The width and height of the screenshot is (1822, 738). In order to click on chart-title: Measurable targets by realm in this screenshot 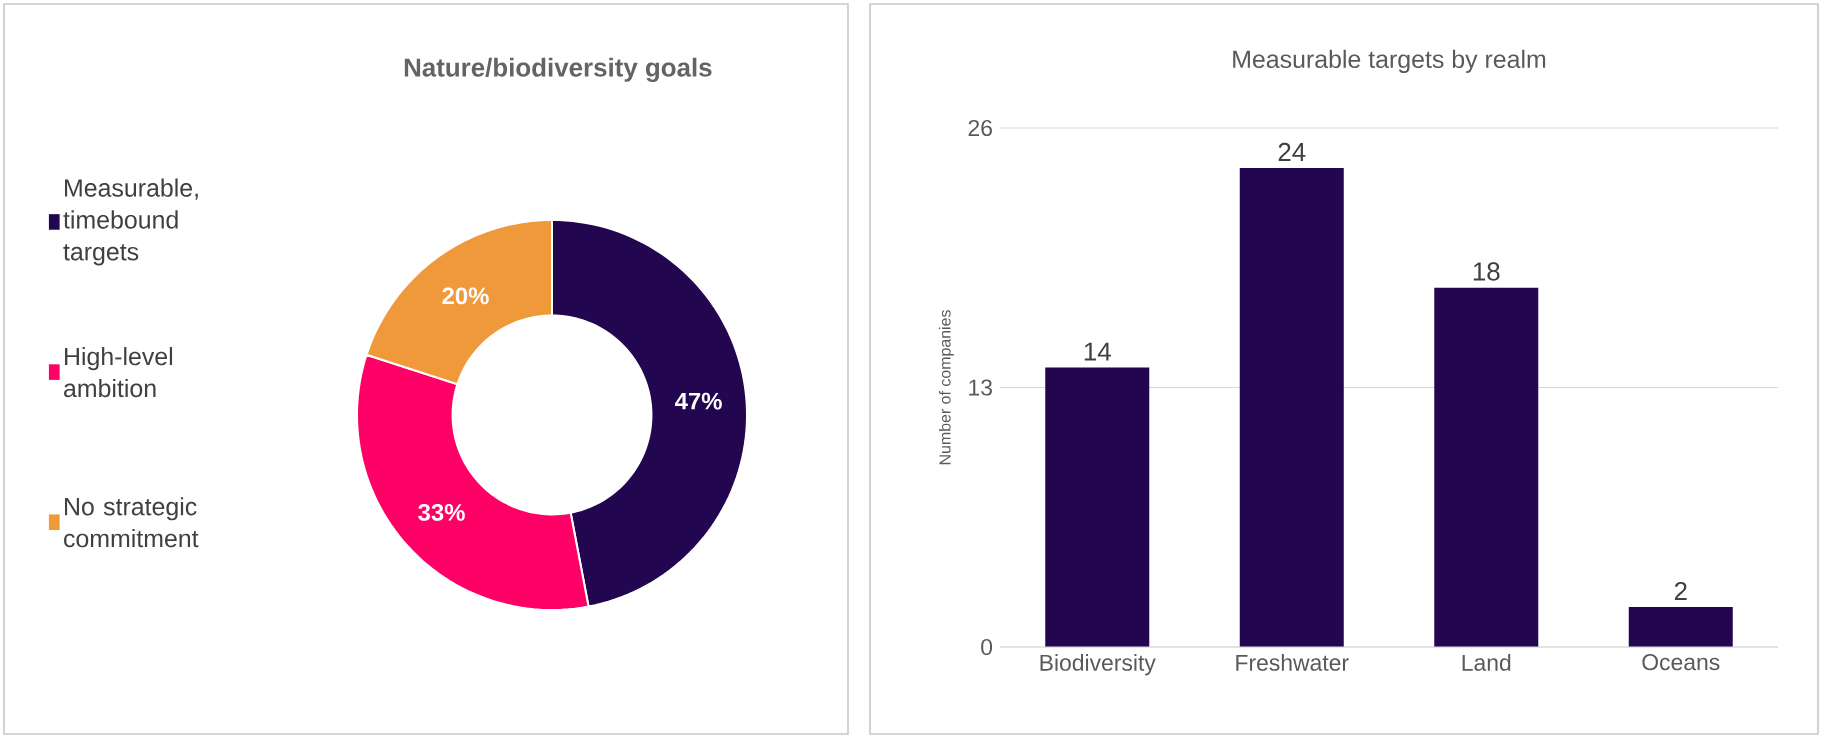, I will do `click(1389, 61)`.